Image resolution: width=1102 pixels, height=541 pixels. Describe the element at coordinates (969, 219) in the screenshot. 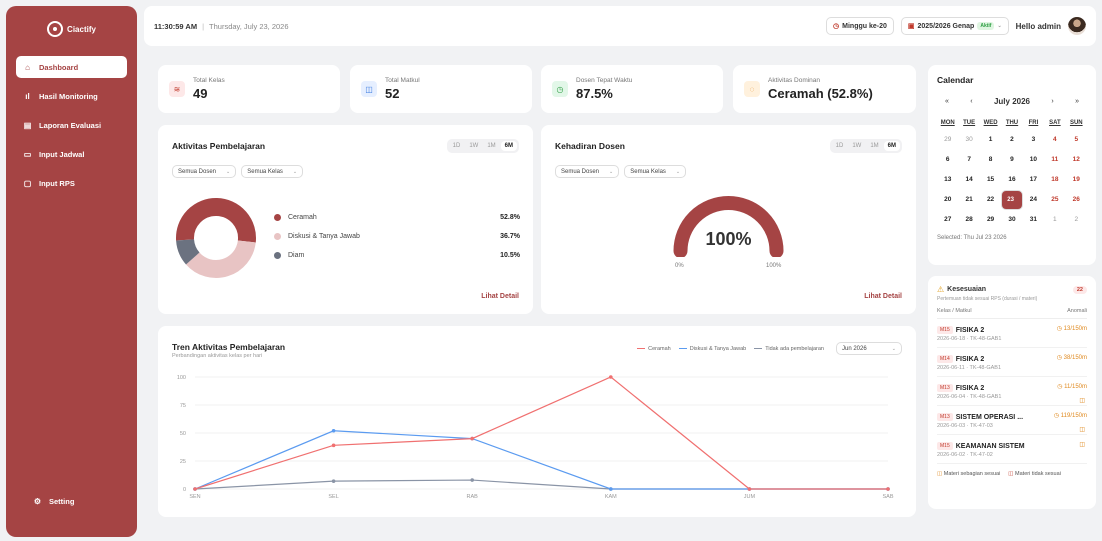

I see `calendar-day: 28` at that location.